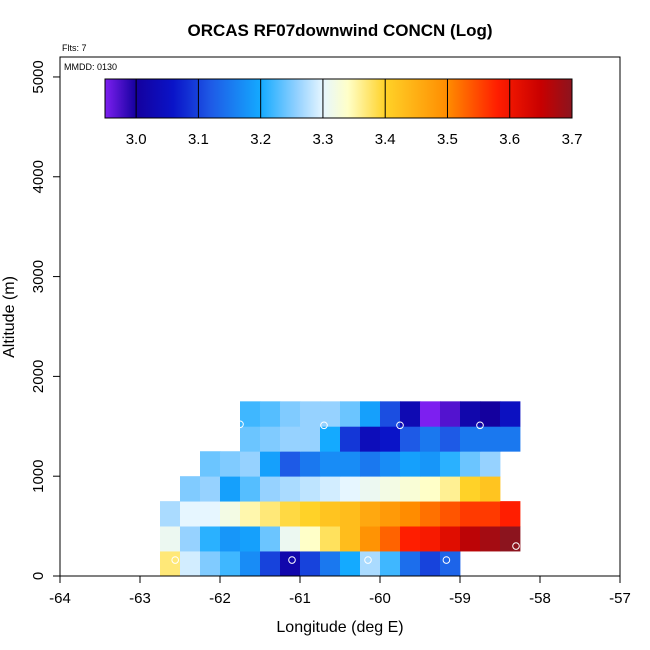 Image resolution: width=650 pixels, height=650 pixels. I want to click on heatmap-cell-r5-c12, so click(490, 439).